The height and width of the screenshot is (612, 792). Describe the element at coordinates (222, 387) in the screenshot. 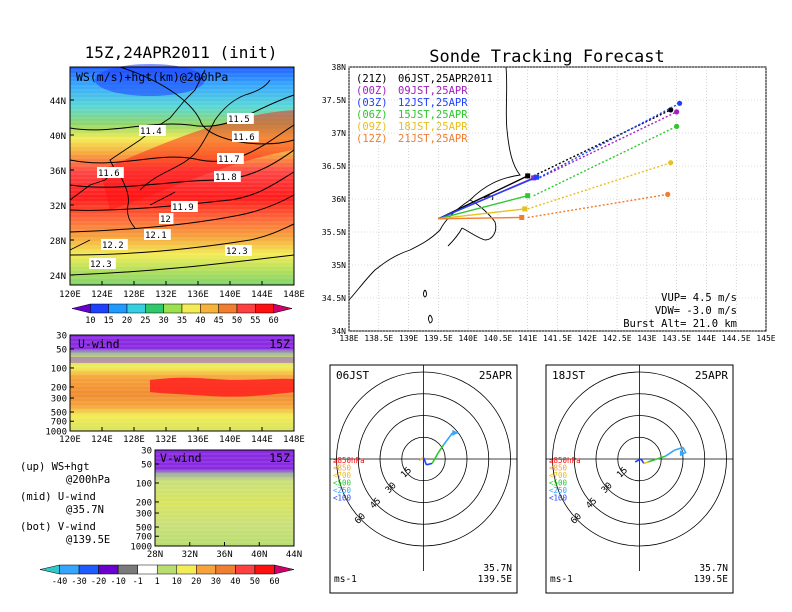

I see `u-wind-core` at that location.